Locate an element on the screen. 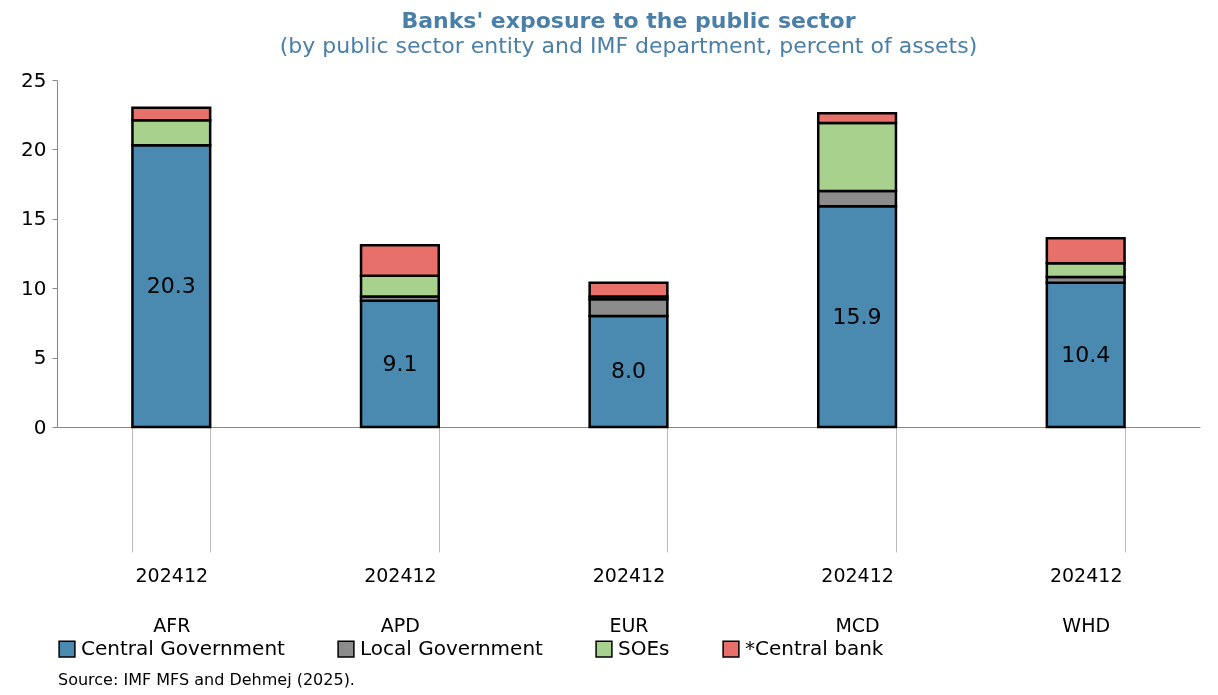 This screenshot has width=1218, height=695. category-label: 202412 APD is located at coordinates (400, 599).